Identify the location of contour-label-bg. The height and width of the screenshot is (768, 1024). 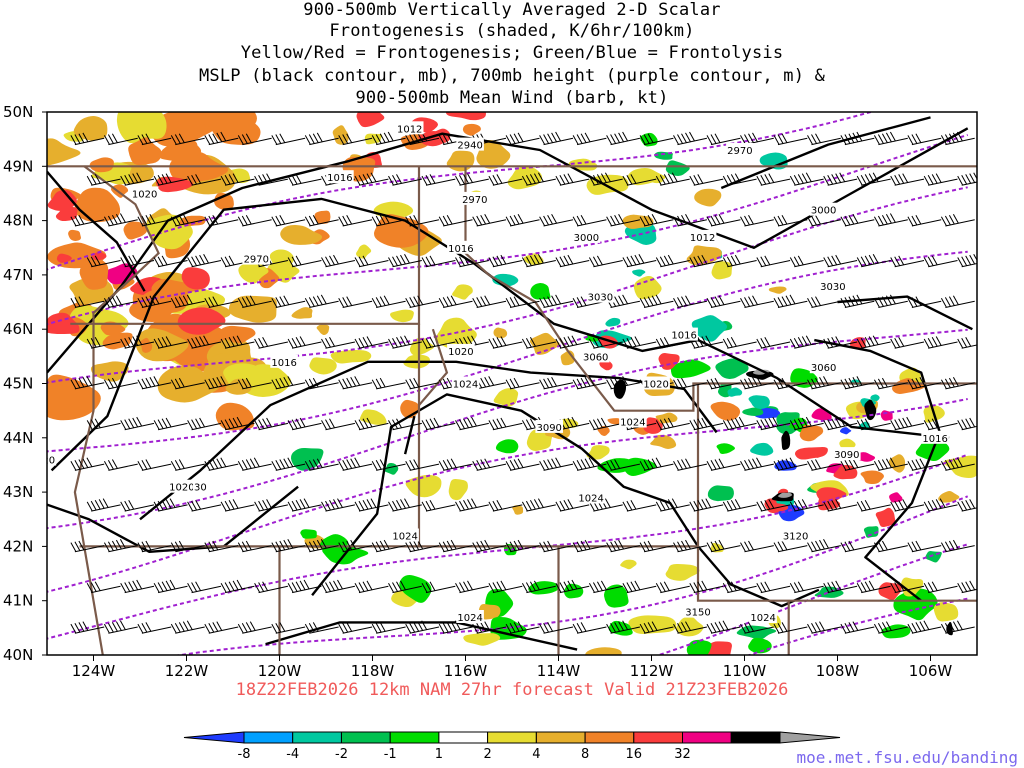
(409, 128).